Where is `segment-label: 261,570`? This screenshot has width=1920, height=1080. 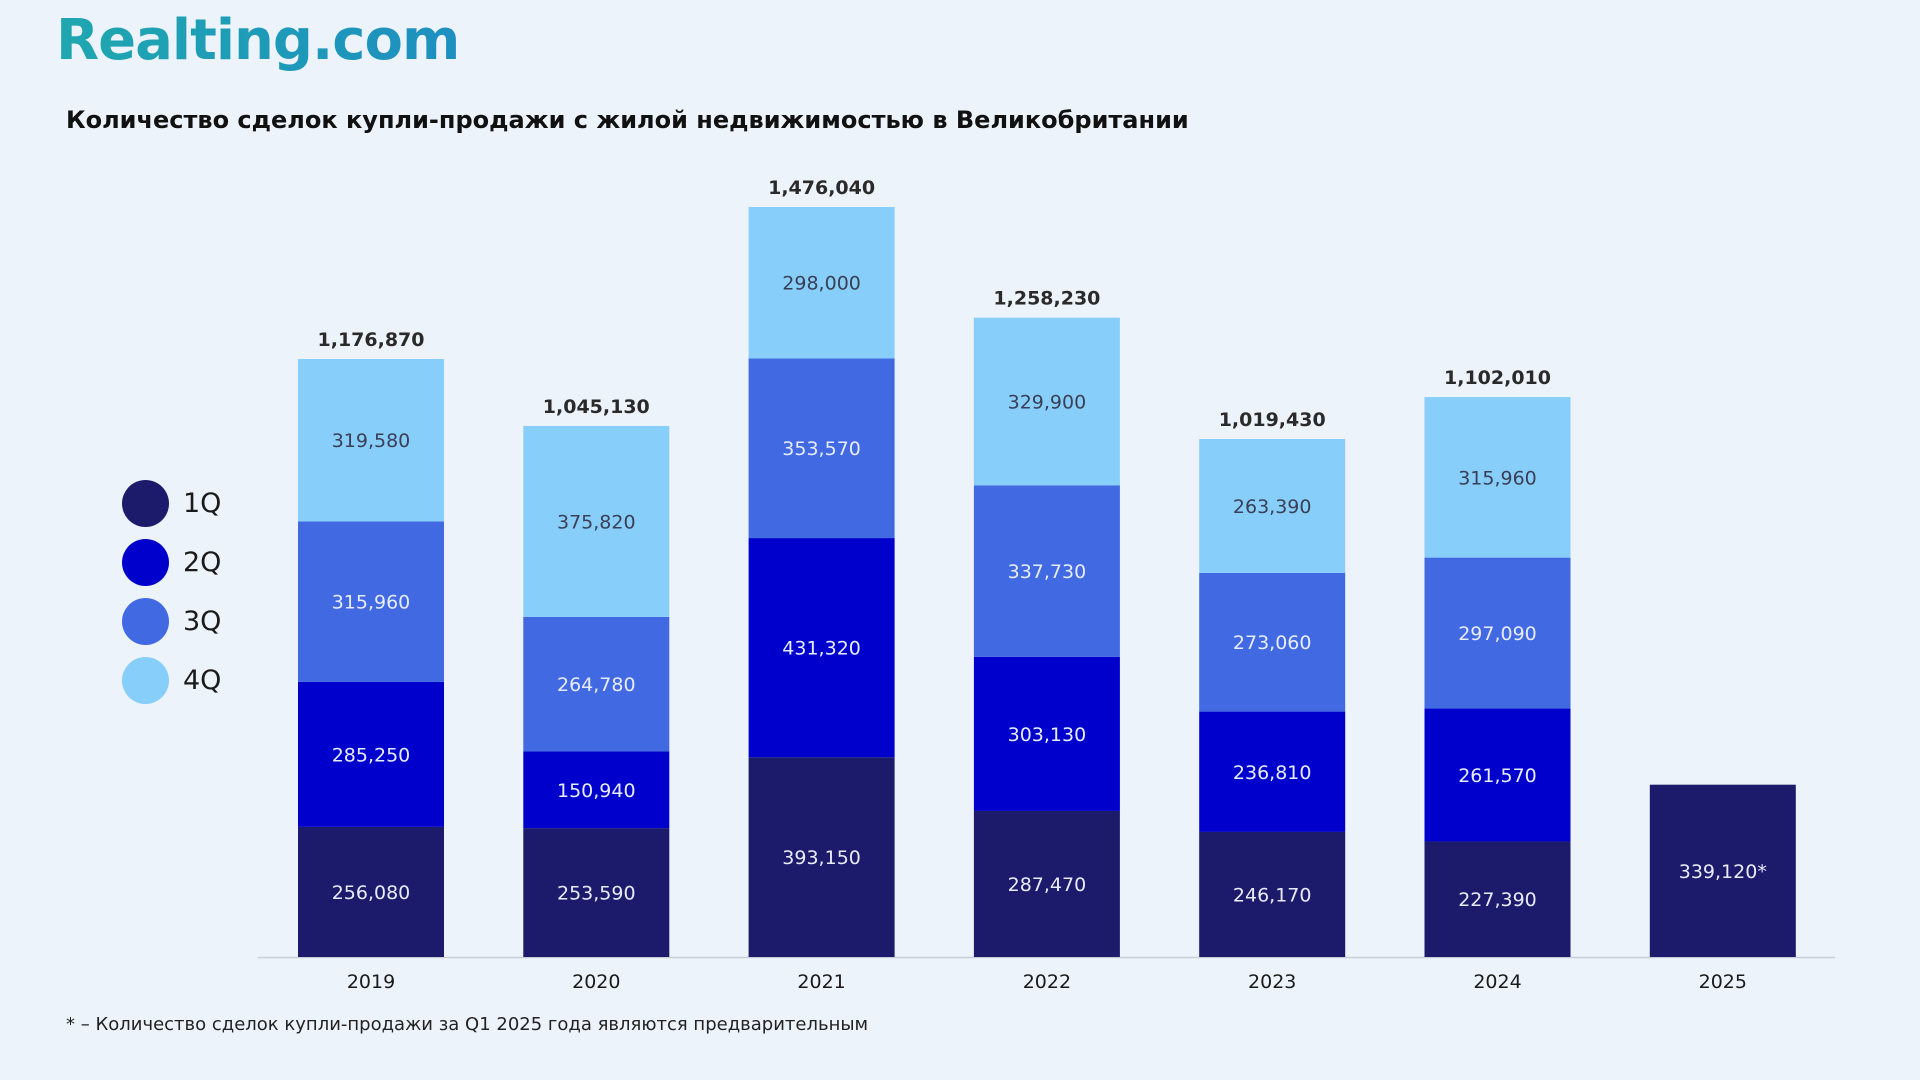 segment-label: 261,570 is located at coordinates (1497, 776).